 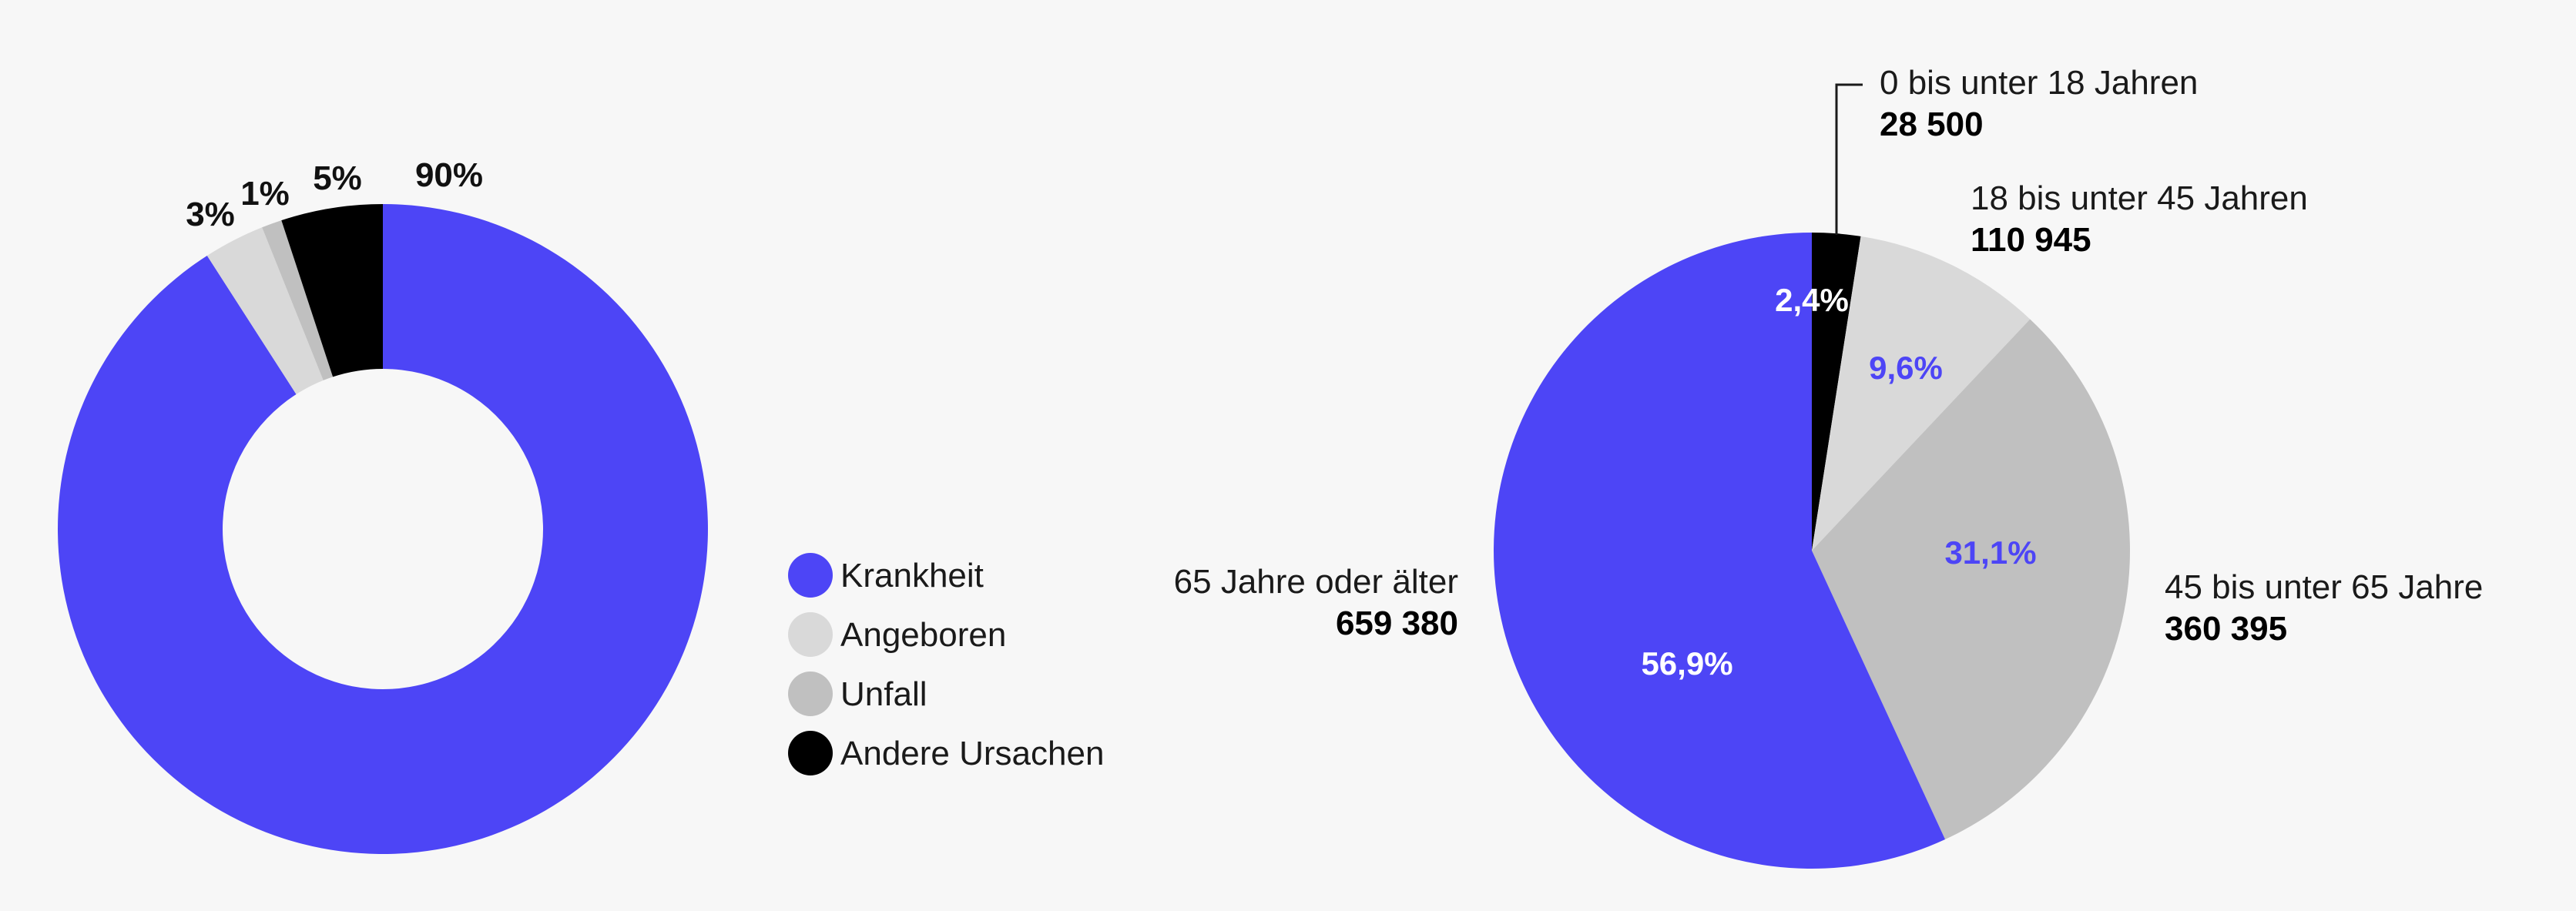 I want to click on legend-label-unfall: Unfall, so click(x=883, y=694).